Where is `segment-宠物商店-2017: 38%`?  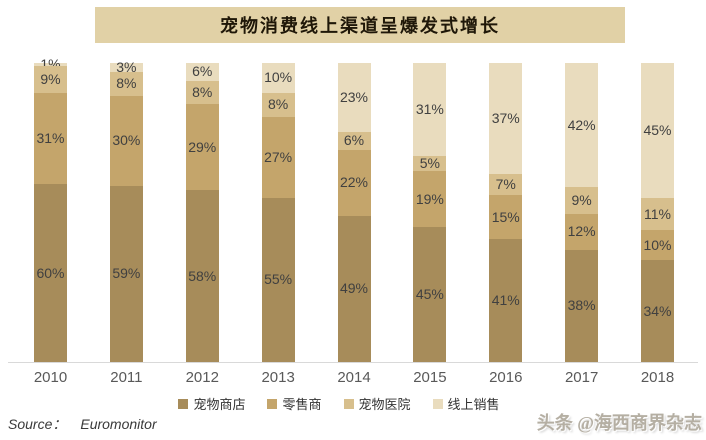
segment-宠物商店-2017: 38% is located at coordinates (582, 305).